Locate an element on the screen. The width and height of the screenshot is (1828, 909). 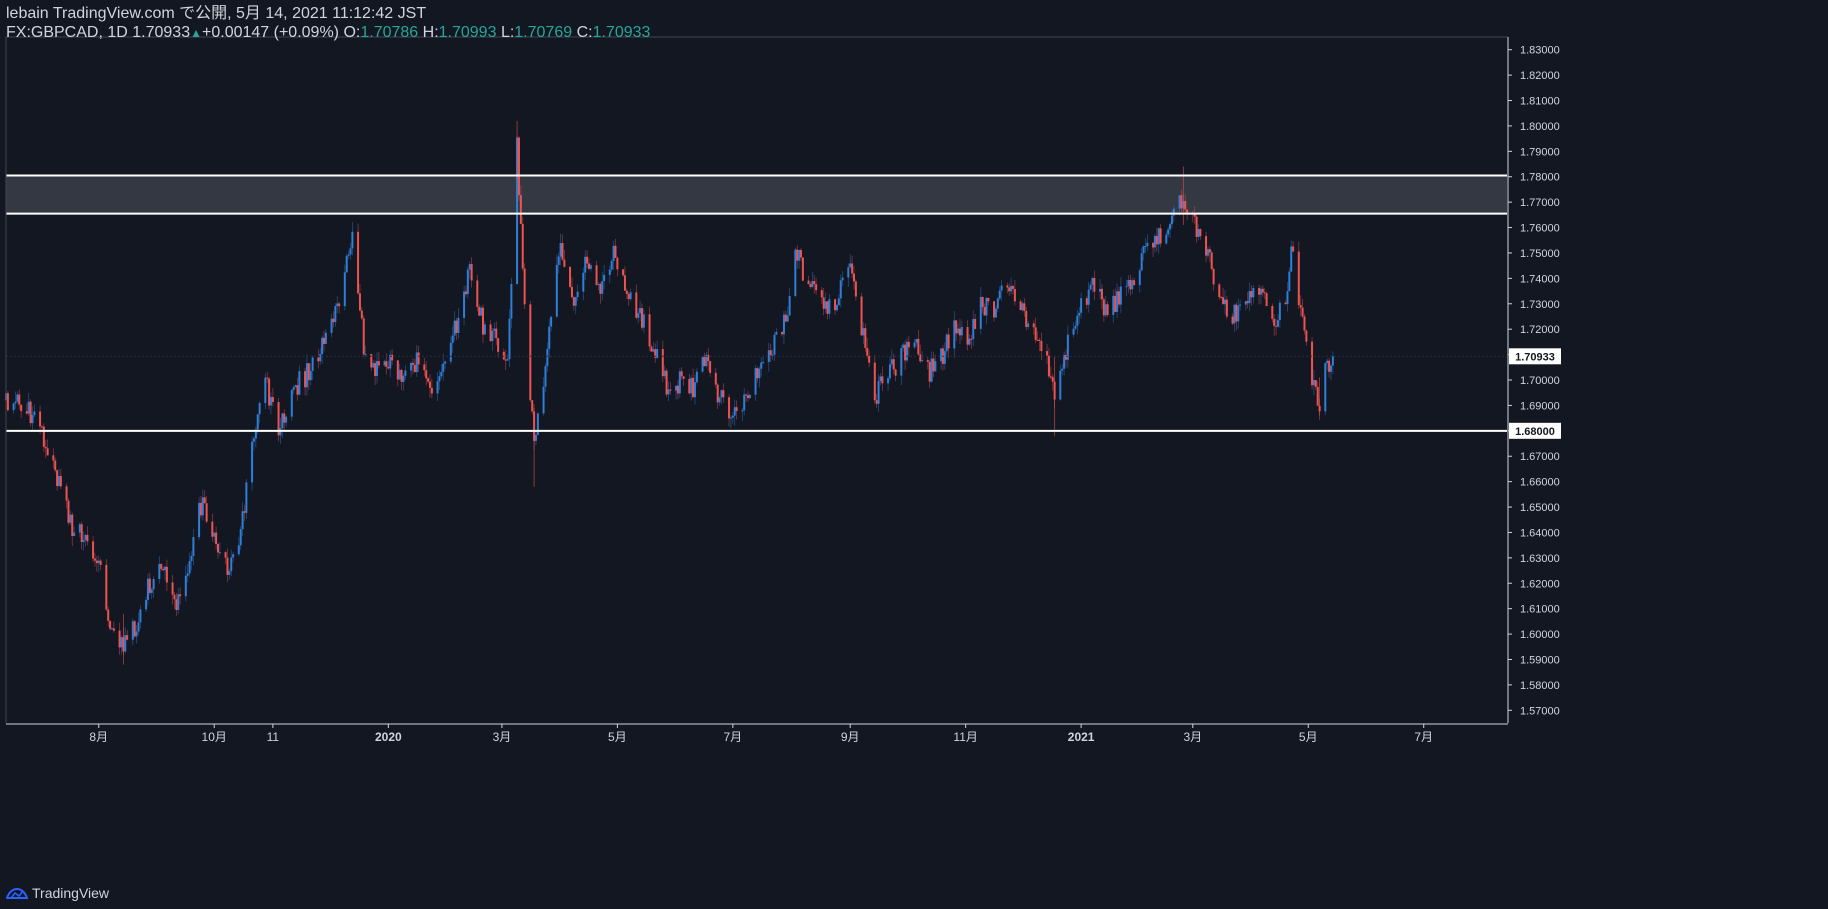
x-axis: 8月 10月 11 2020 3月 5月 7月 9月 11月 2021 3月 5月 7月 is located at coordinates (761, 734).